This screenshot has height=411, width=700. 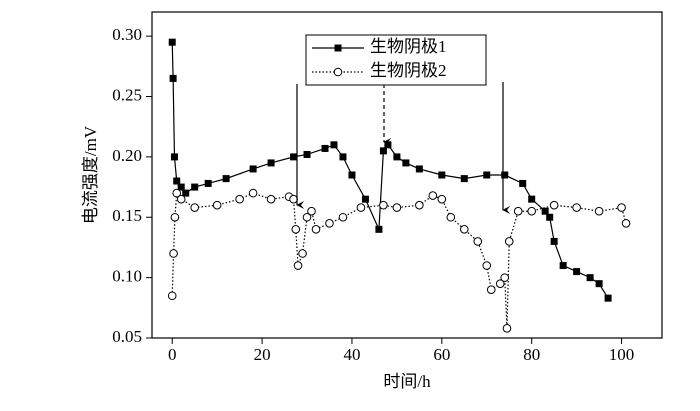 What do you see at coordinates (127, 336) in the screenshot?
I see `y-tick-label: 0.05` at bounding box center [127, 336].